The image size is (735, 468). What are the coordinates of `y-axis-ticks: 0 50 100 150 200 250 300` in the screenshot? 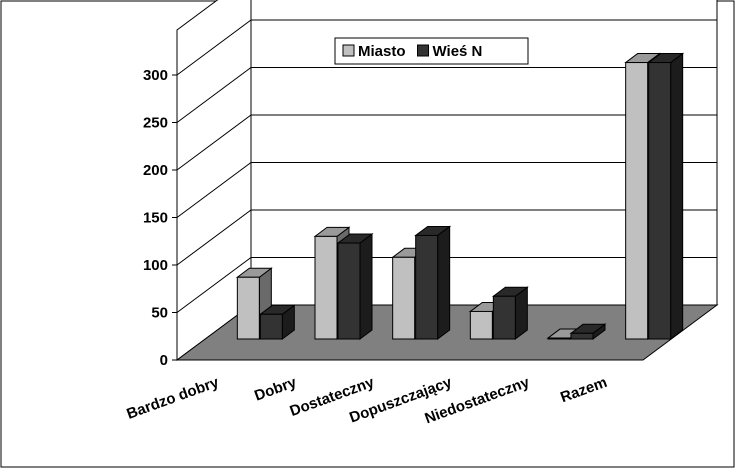 It's located at (160, 218).